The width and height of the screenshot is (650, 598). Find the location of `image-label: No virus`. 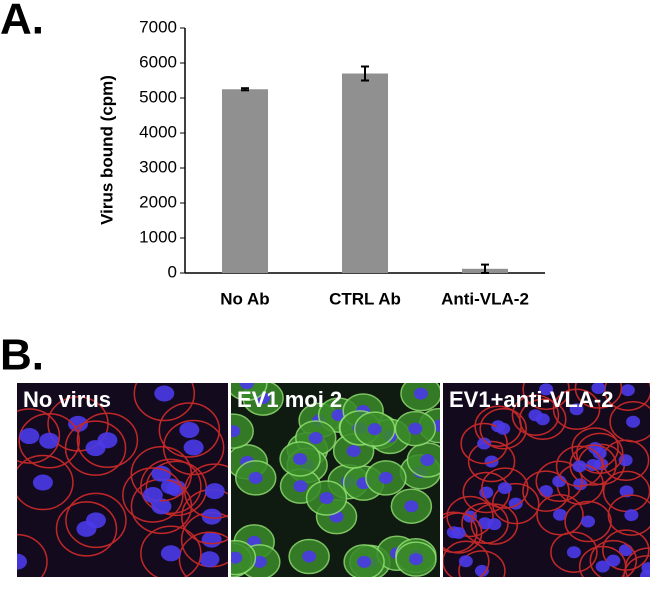

image-label: No virus is located at coordinates (67, 399).